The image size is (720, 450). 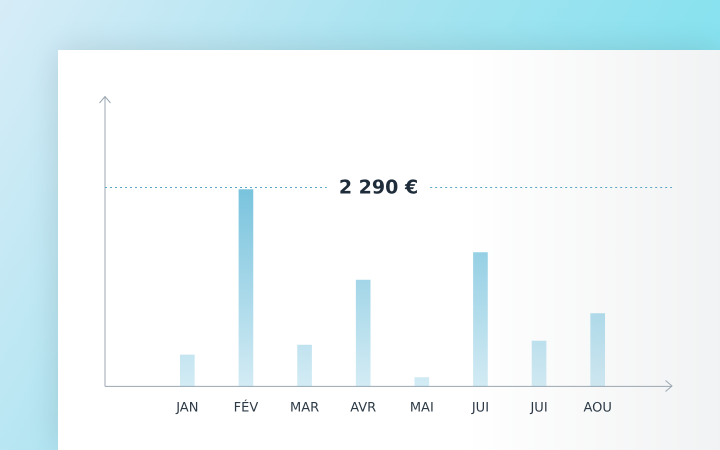 I want to click on ref-line-label: 2 290 €, so click(x=378, y=187).